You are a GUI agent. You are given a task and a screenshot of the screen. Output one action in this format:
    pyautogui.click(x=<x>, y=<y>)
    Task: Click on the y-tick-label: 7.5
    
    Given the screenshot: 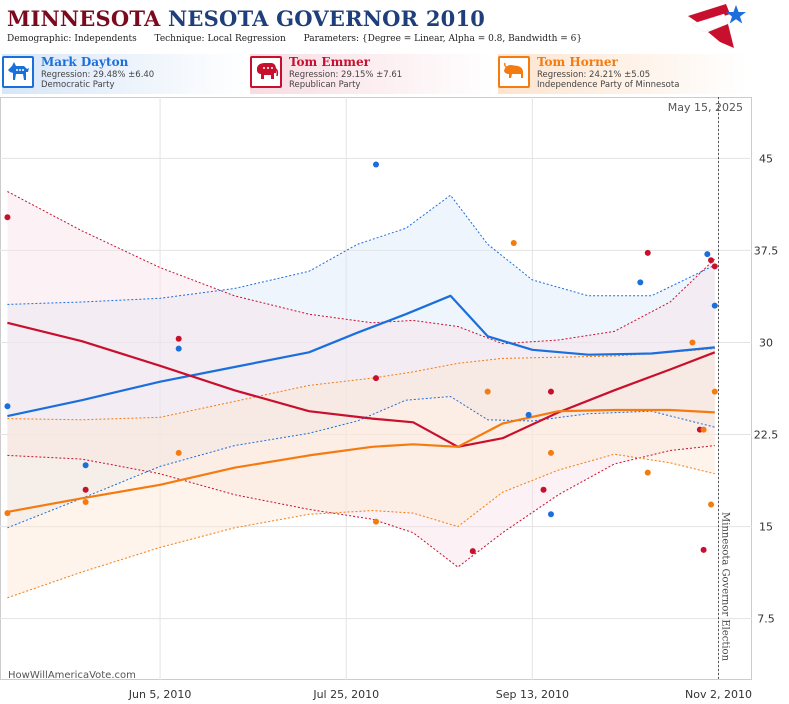 What is the action you would take?
    pyautogui.click(x=766, y=619)
    